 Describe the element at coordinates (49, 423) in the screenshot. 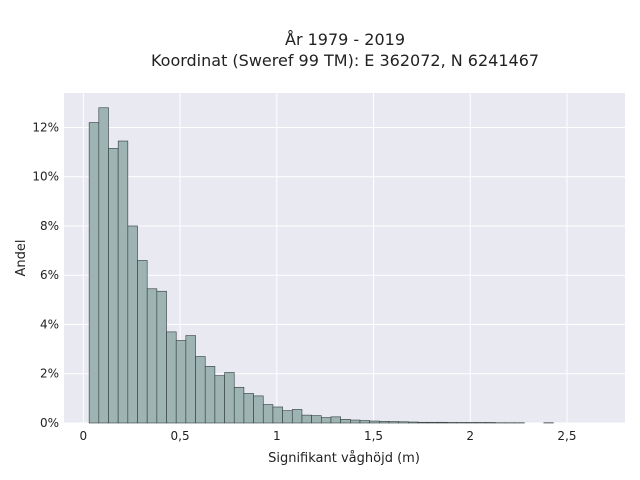

I see `y-tick-label: 0%` at that location.